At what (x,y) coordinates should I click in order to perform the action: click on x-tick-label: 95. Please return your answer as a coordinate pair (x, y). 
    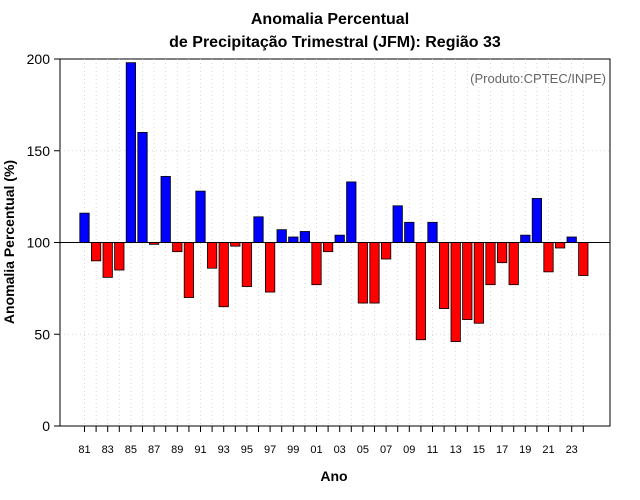
    Looking at the image, I should click on (247, 450).